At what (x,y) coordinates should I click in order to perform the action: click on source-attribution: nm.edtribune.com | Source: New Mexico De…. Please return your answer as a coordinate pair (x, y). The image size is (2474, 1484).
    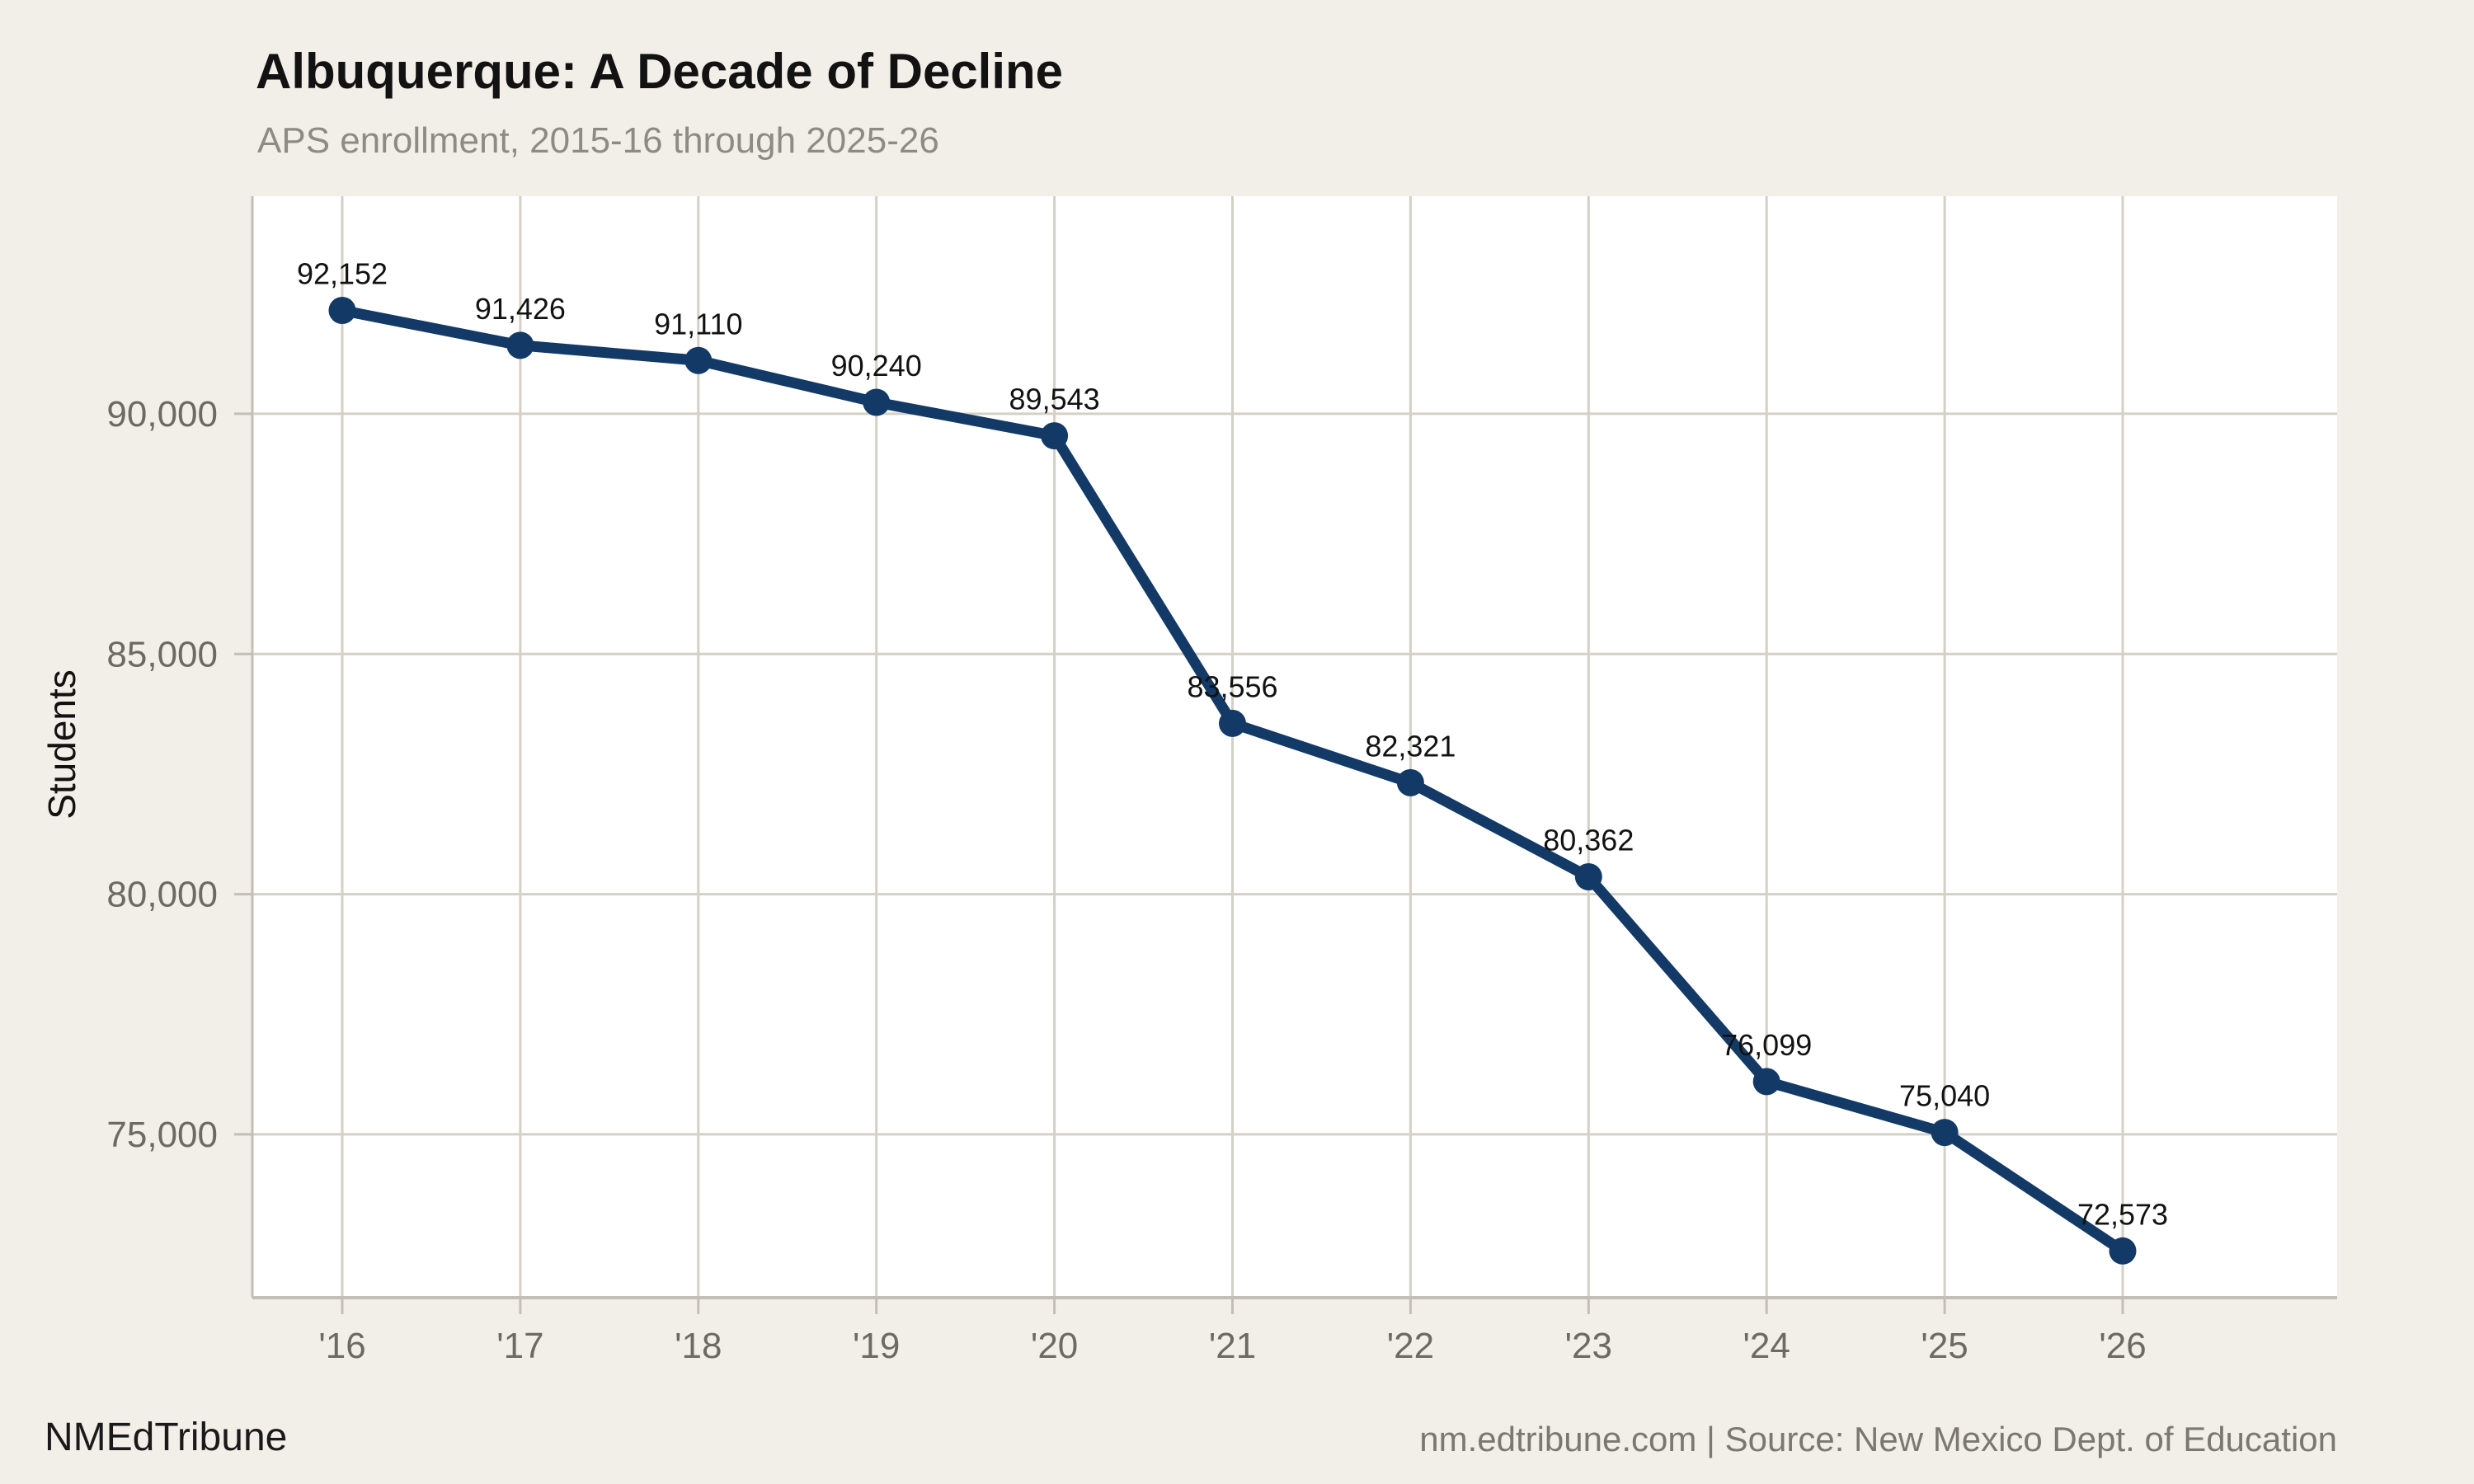
    Looking at the image, I should click on (1878, 1439).